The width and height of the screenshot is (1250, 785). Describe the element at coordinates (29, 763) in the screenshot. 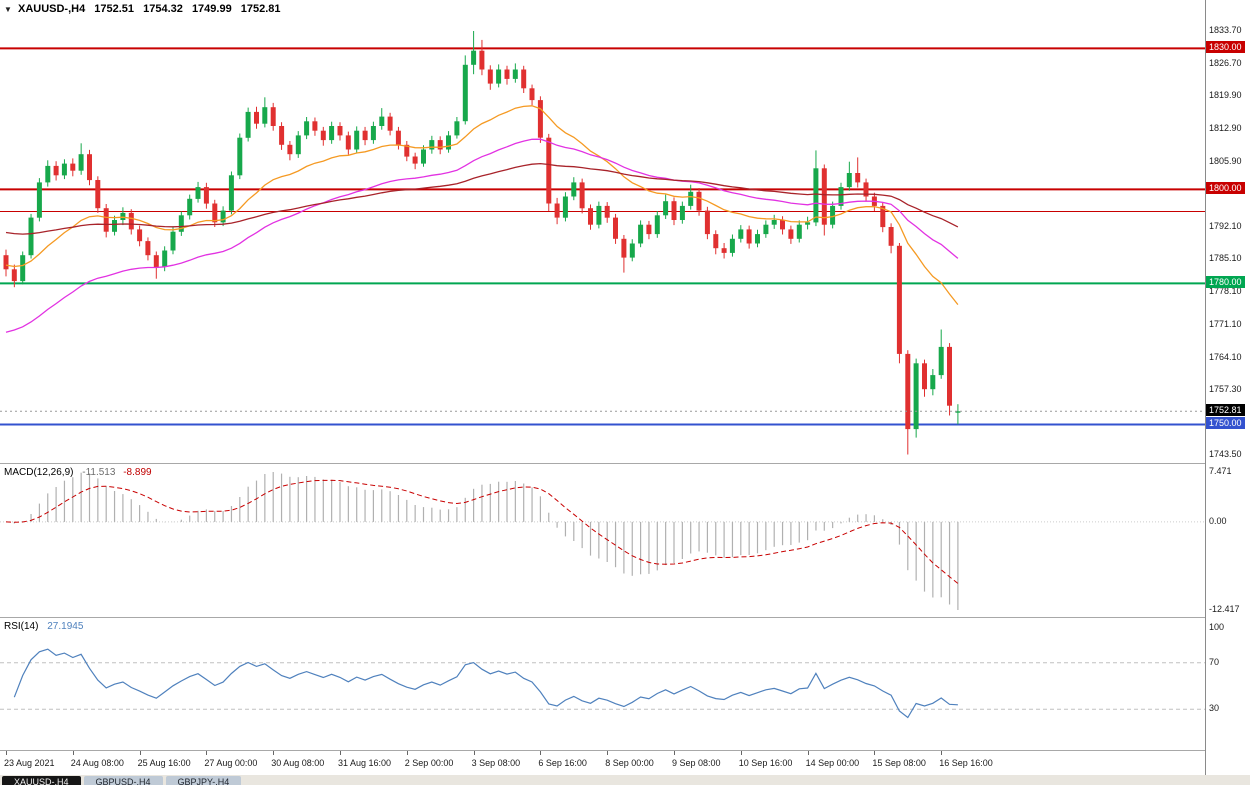

I see `time-label: 23 Aug 2021` at that location.